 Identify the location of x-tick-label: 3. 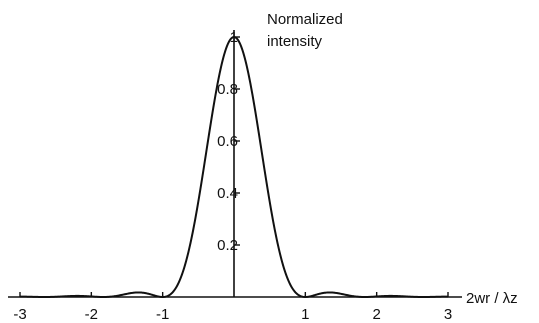
(448, 314).